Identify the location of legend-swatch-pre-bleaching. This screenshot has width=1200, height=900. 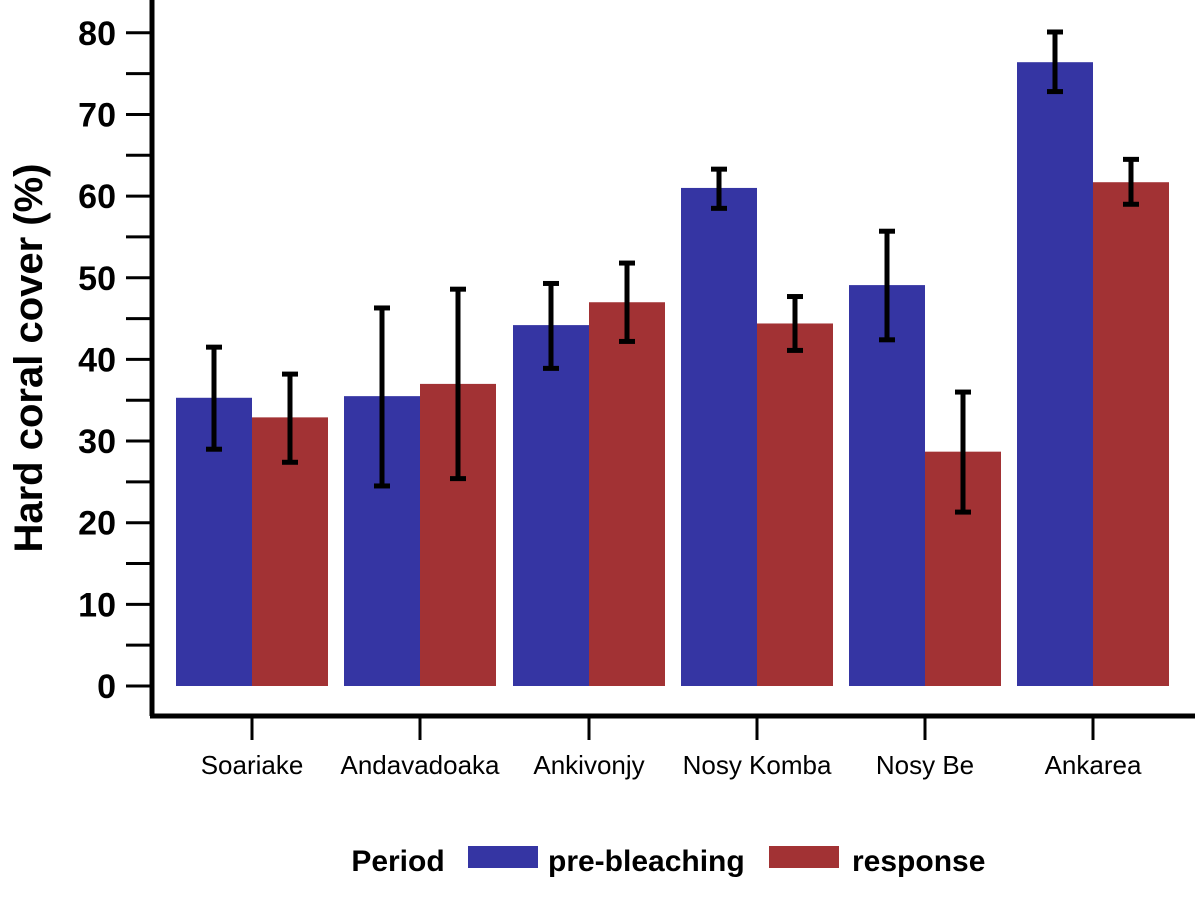
(503, 857).